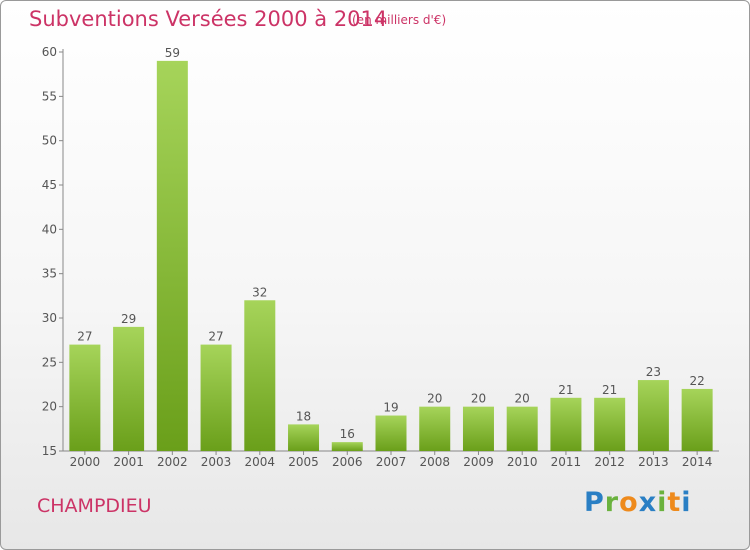 This screenshot has height=550, width=750. I want to click on x-tick-label: 2012, so click(609, 462).